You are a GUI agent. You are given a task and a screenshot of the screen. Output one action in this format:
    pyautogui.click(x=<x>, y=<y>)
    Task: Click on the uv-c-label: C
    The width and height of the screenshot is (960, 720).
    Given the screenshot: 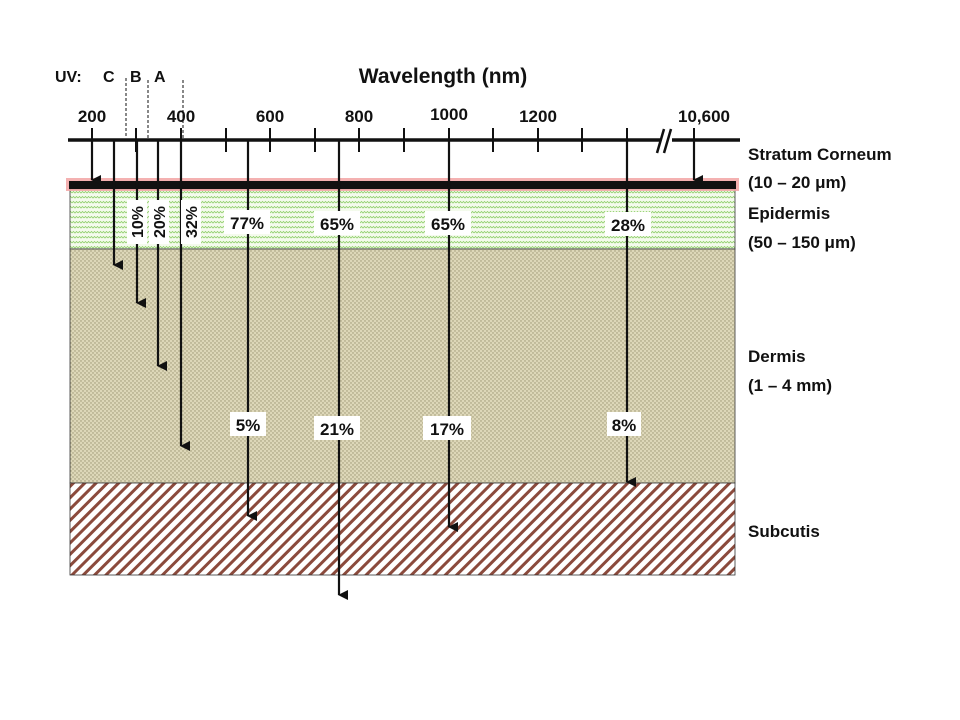 What is the action you would take?
    pyautogui.click(x=109, y=77)
    